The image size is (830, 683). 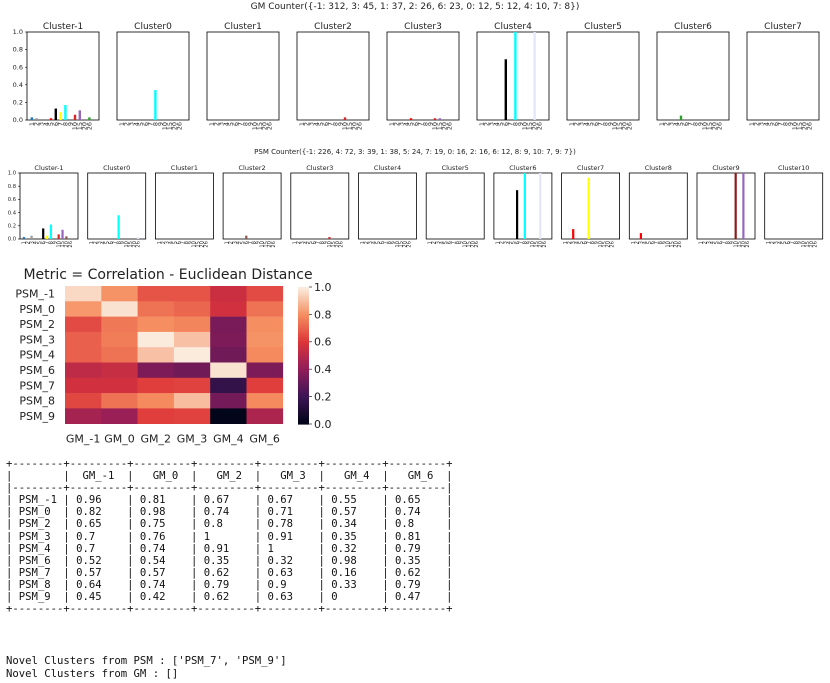 I want to click on panel-title: Cluster2, so click(x=251, y=168).